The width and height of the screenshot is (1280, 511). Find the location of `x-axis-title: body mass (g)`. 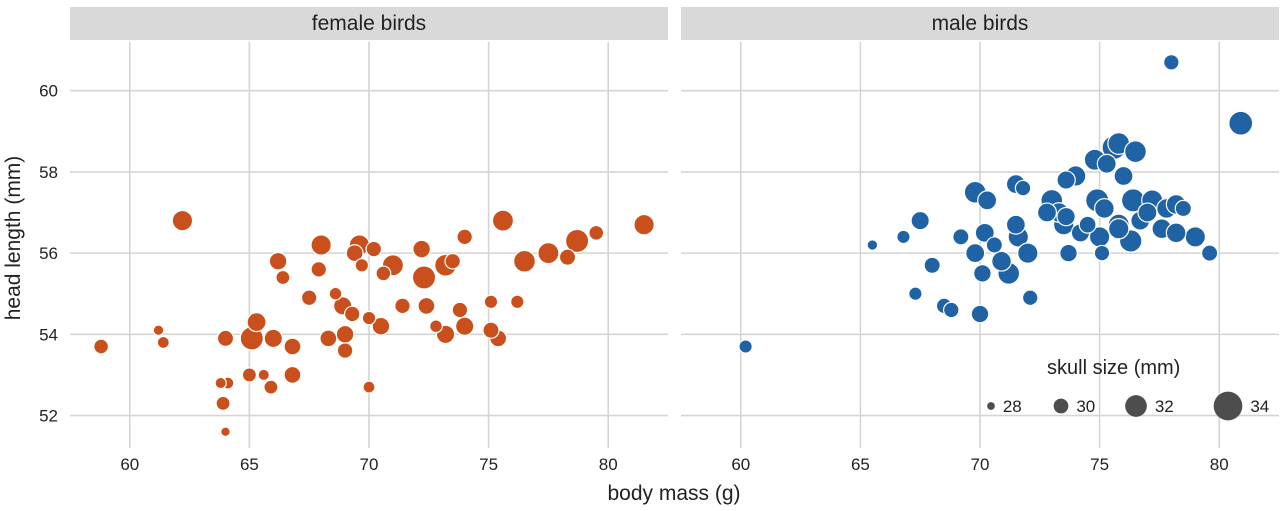

x-axis-title: body mass (g) is located at coordinates (673, 493).